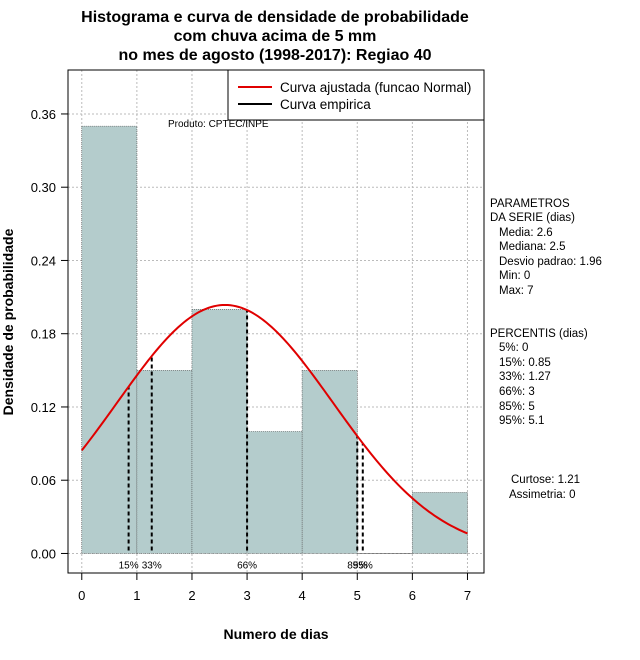 The image size is (640, 660). I want to click on y-tick-label-2: 0.12, so click(43, 407).